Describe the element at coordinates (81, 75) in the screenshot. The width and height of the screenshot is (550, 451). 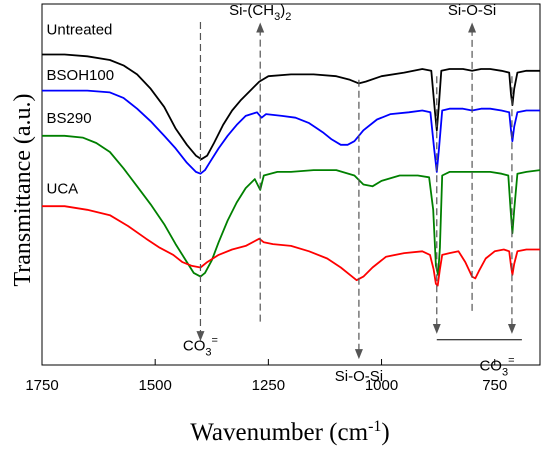
I see `series-label: BSOH100` at that location.